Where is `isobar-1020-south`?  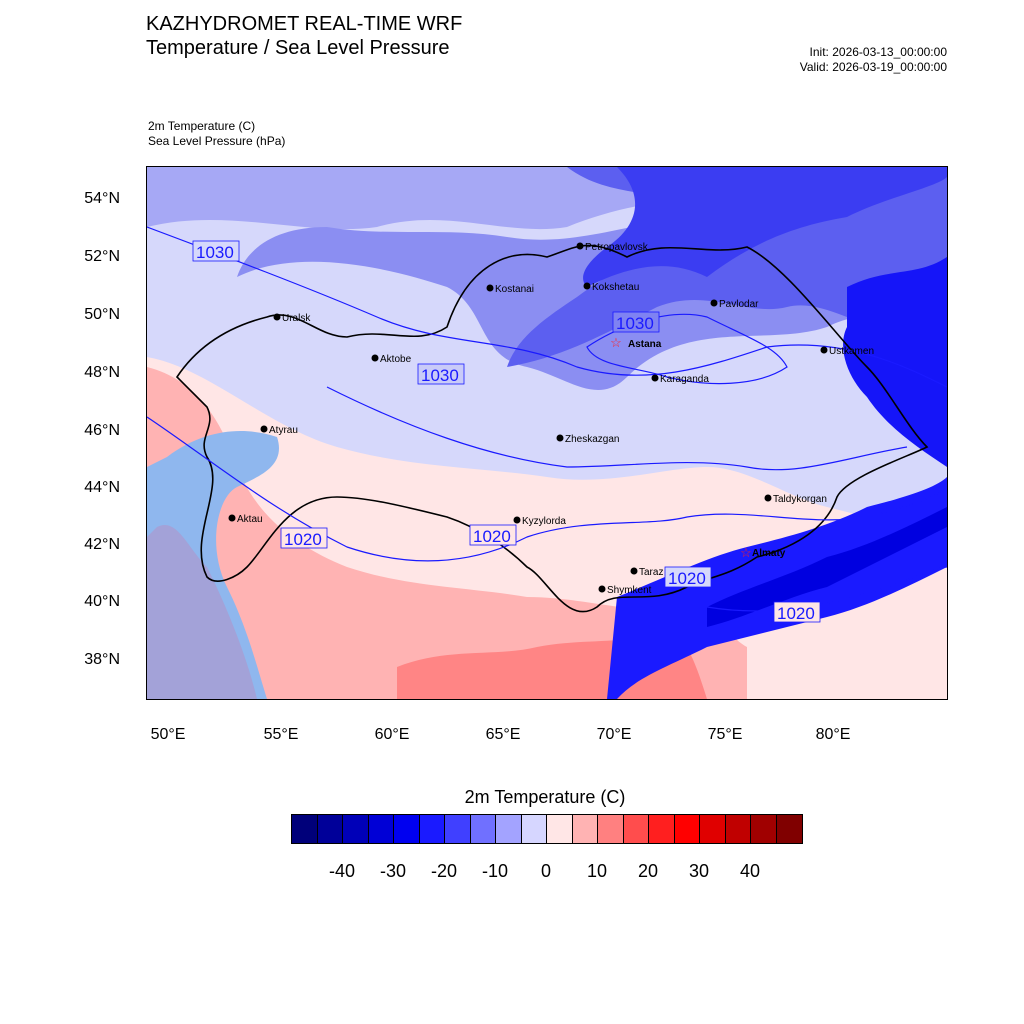
isobar-1020-south is located at coordinates (826, 589).